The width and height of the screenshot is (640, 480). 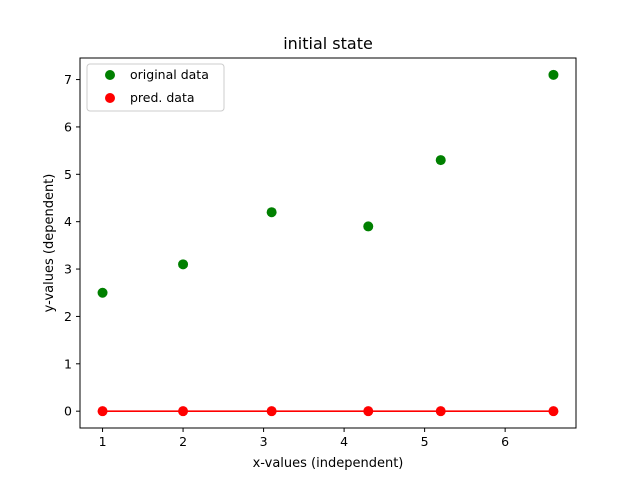 I want to click on y-tick-label: 7, so click(x=68, y=79).